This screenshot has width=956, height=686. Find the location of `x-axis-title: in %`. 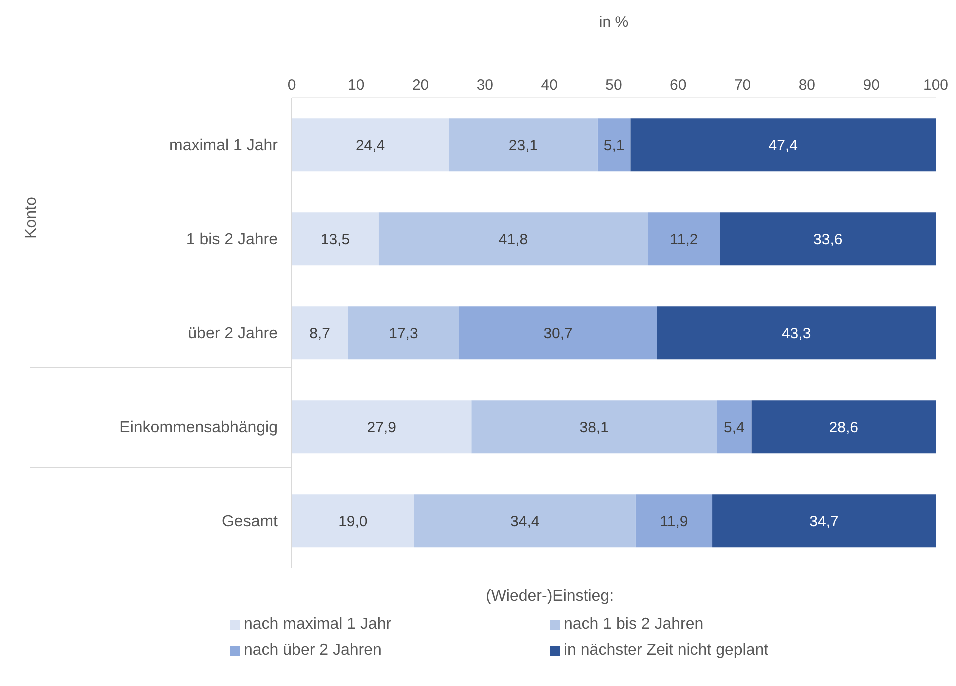

x-axis-title: in % is located at coordinates (614, 22).